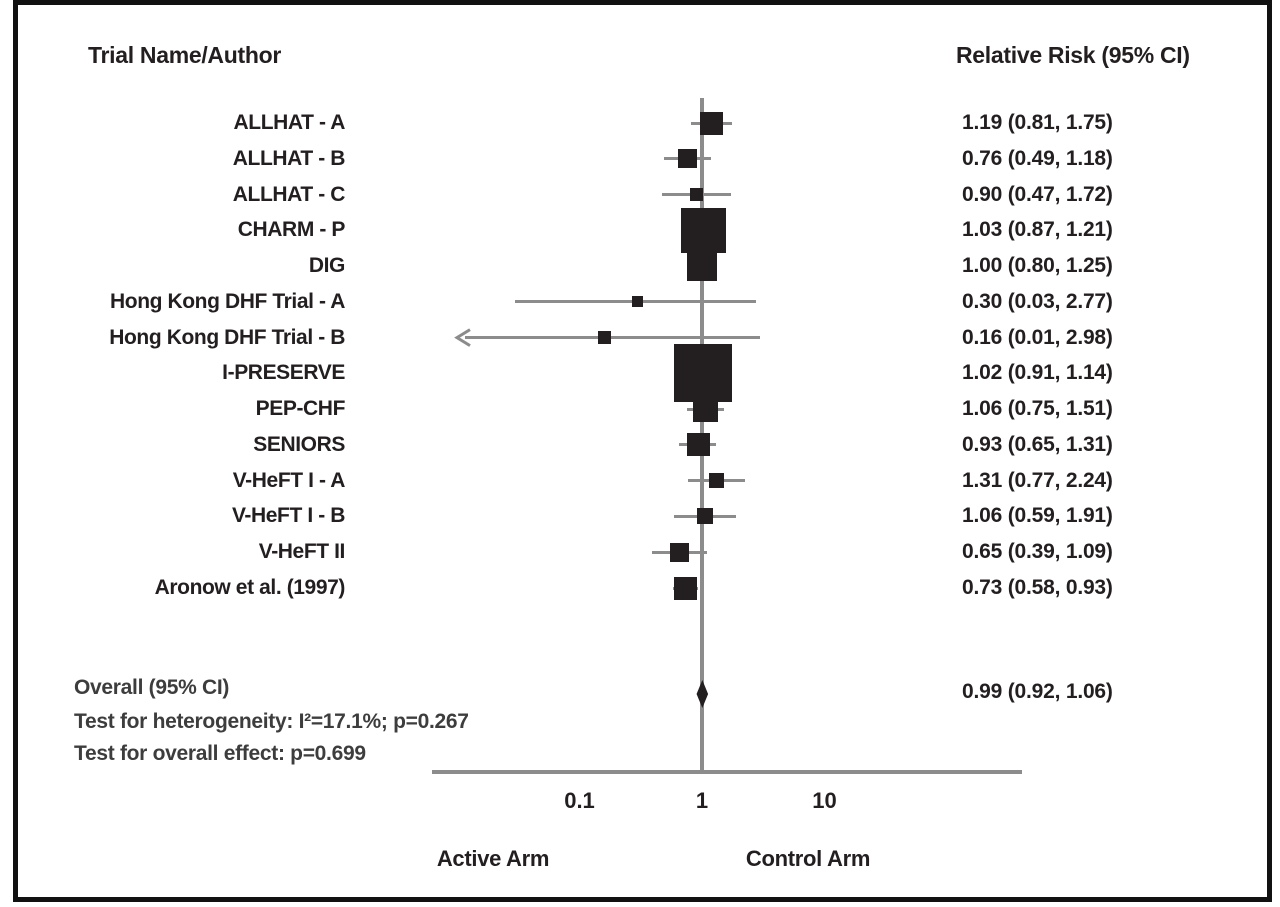 The image size is (1280, 907). Describe the element at coordinates (1037, 337) in the screenshot. I see `rr-value: 0.16 (0.01, 2.98)` at that location.